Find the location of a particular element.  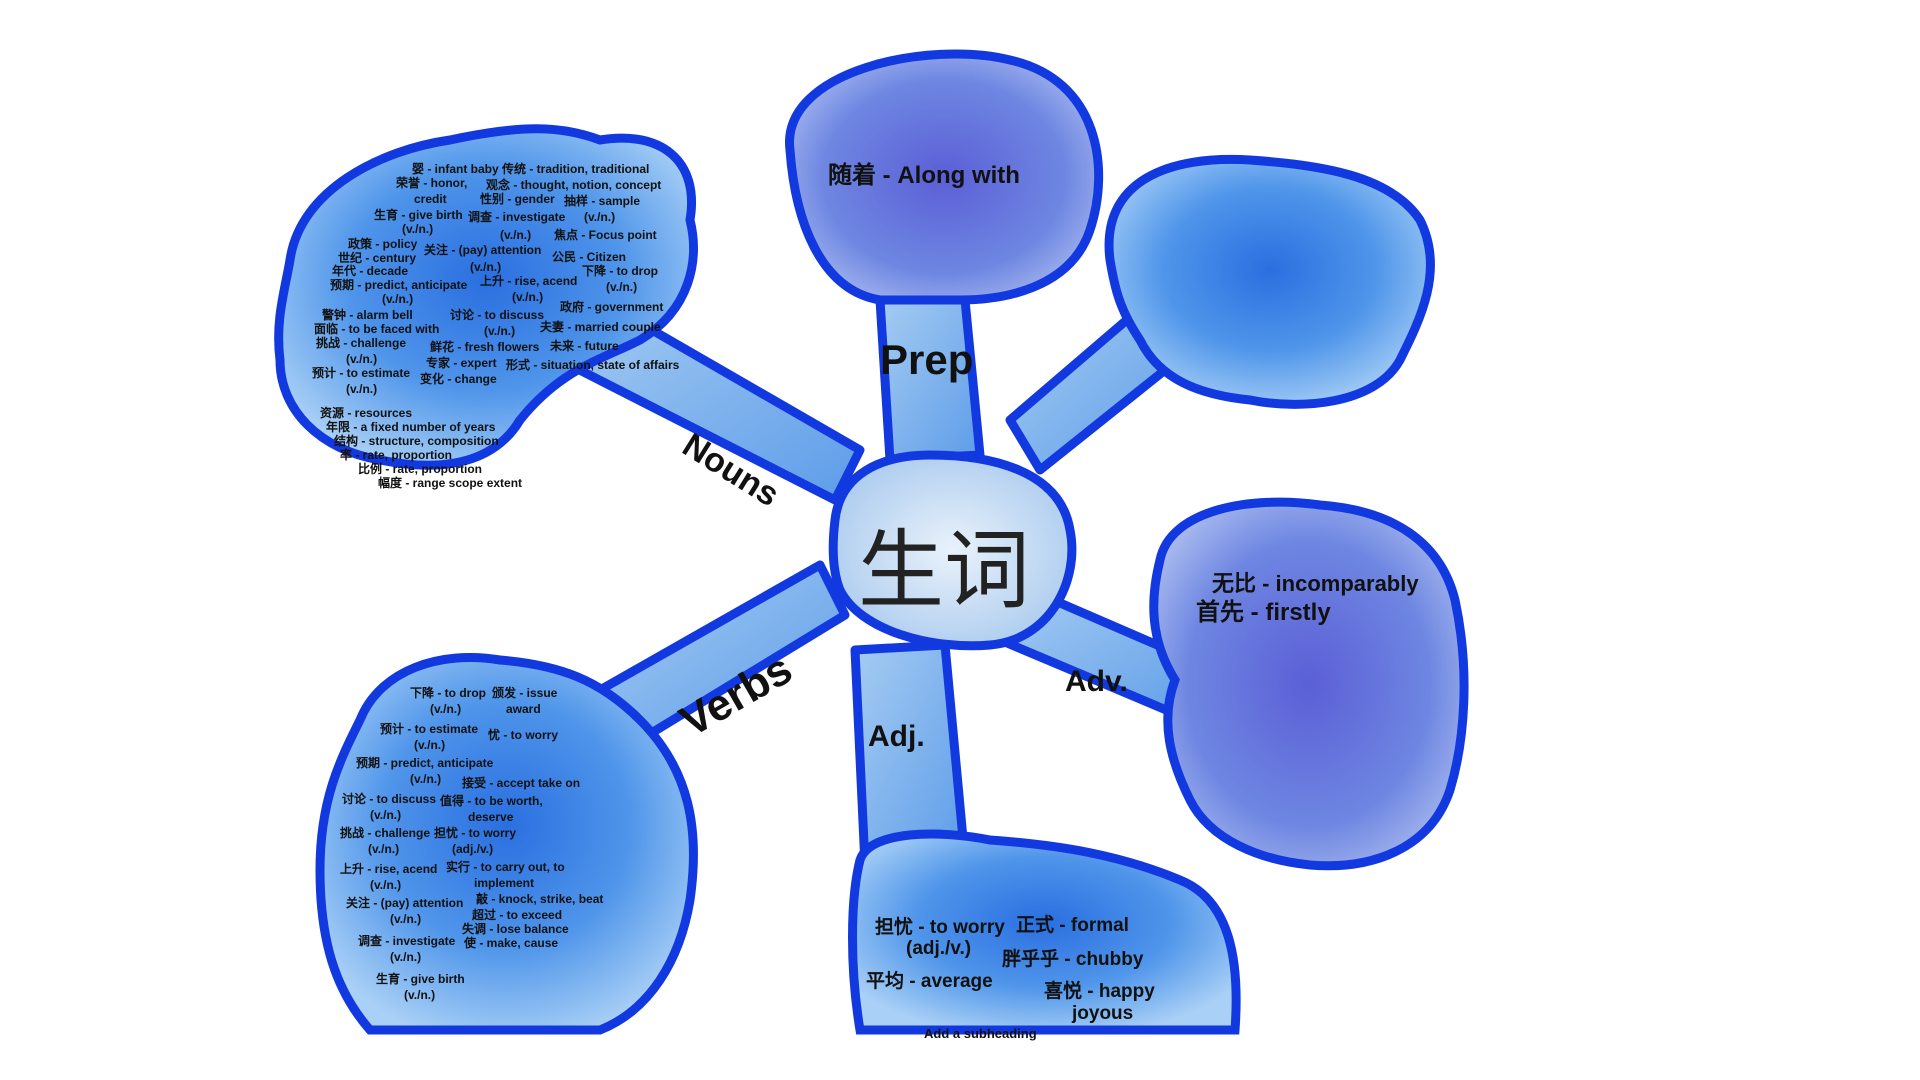

verb-word: 下降 - to drop is located at coordinates (448, 693).